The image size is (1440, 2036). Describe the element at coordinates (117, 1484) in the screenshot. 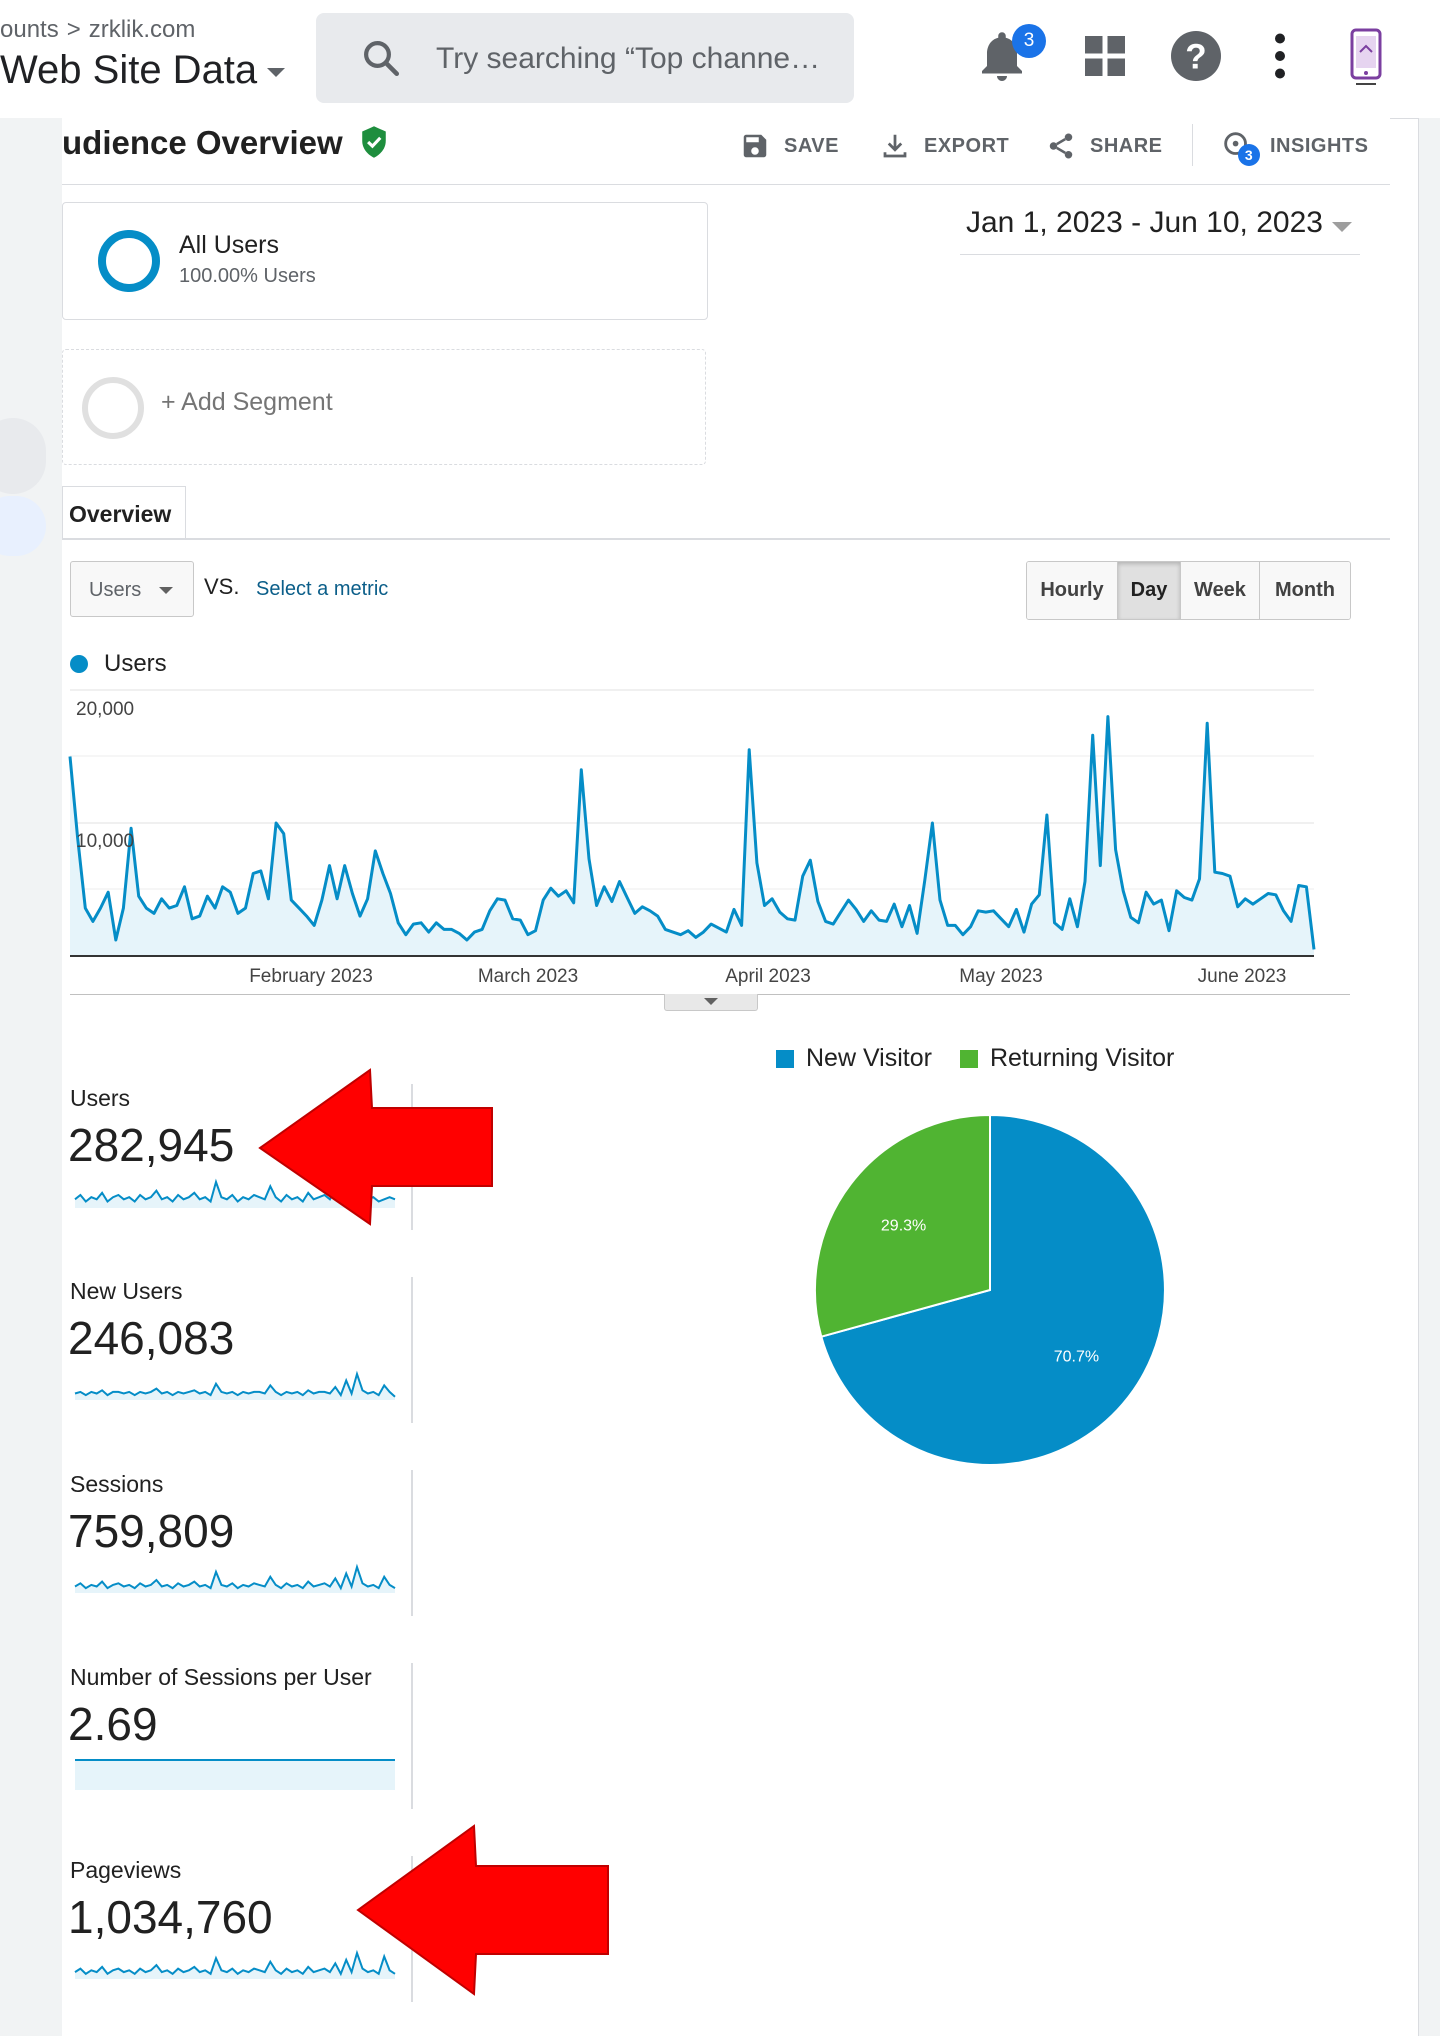

I see `metric-label-sessions: Sessions` at that location.